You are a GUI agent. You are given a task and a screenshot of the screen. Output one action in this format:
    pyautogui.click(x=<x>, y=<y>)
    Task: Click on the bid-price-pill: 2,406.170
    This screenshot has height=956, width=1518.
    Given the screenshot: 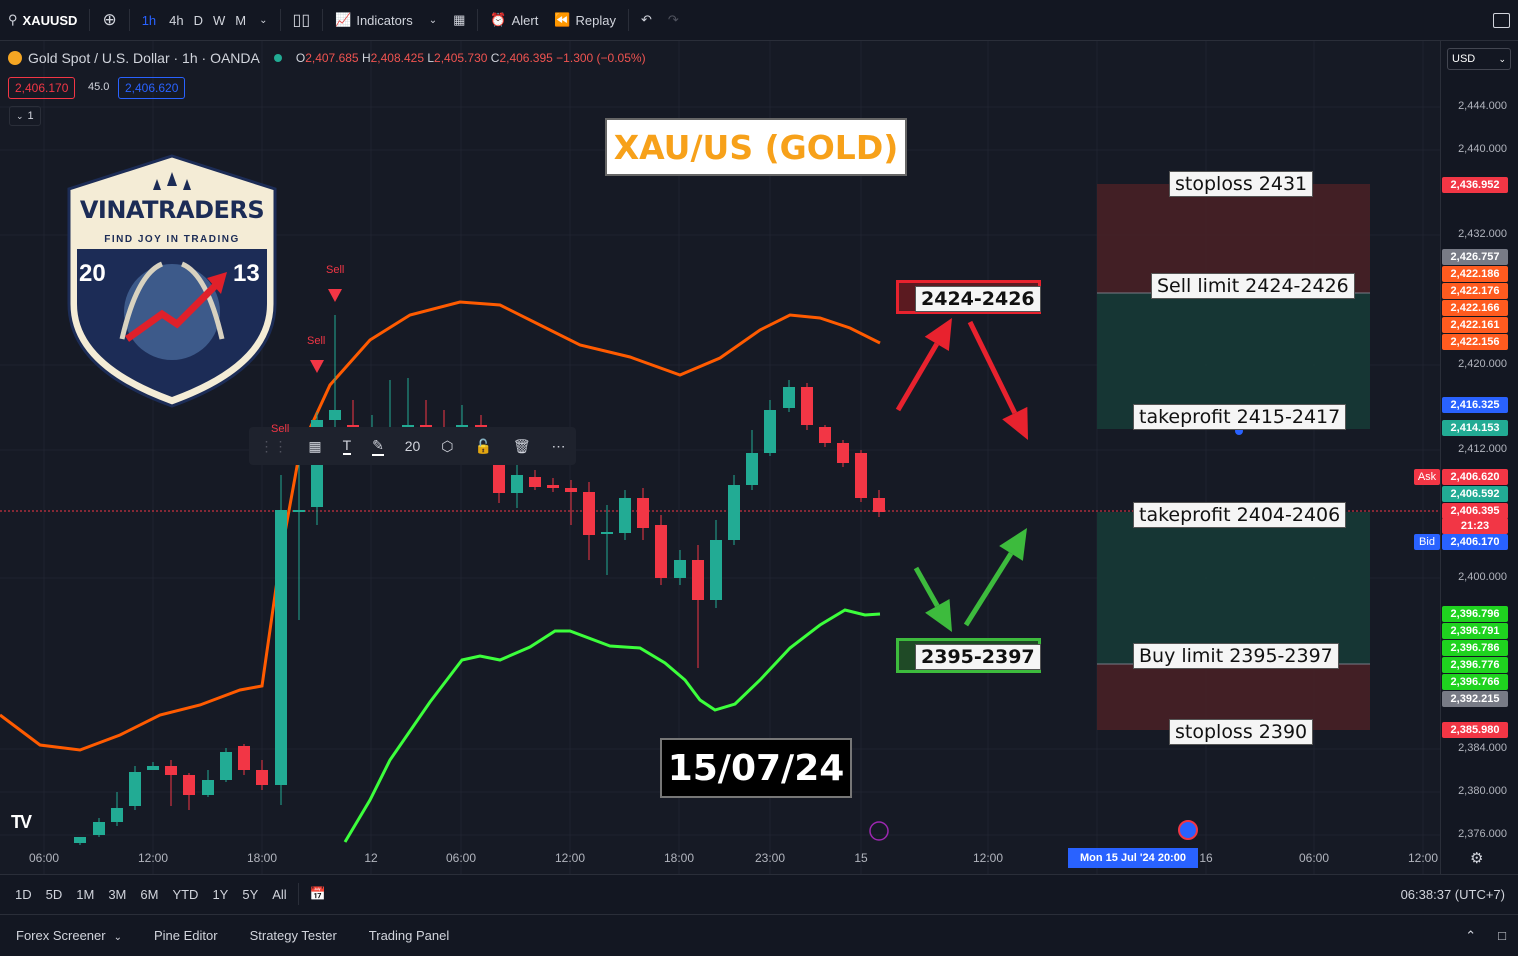 What is the action you would take?
    pyautogui.click(x=42, y=88)
    